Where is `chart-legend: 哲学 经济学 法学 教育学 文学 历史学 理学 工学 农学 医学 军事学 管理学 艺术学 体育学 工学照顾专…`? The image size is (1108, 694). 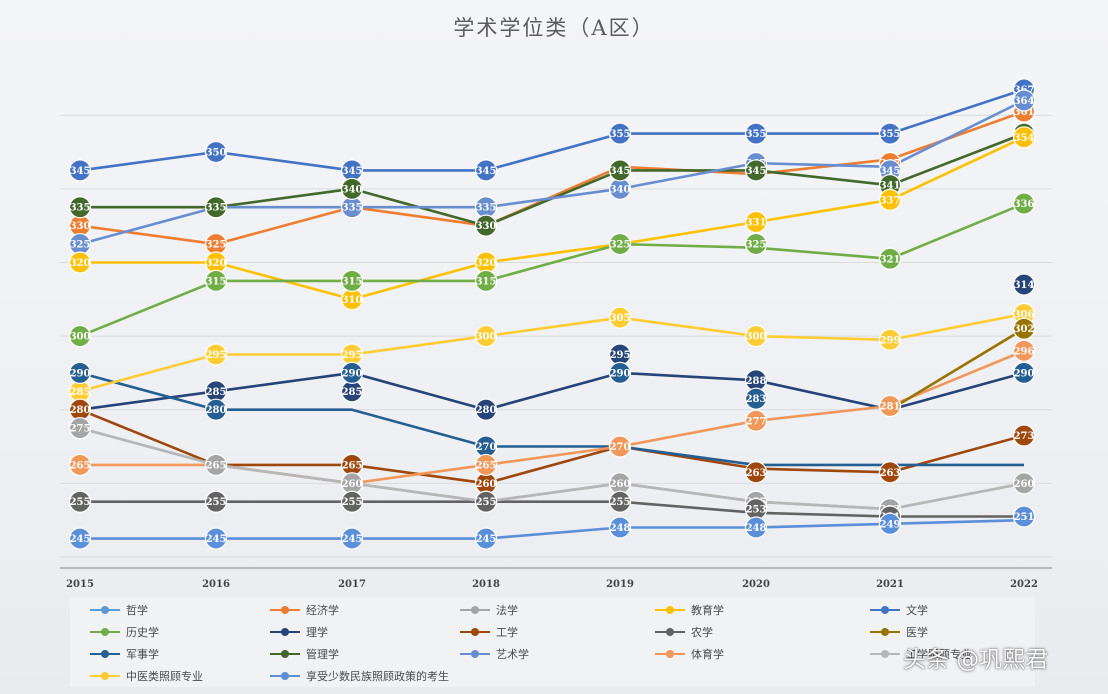
chart-legend: 哲学 经济学 法学 教育学 文学 历史学 理学 工学 农学 医学 军事学 管理学 艺术学 体育学 工学照顾专… is located at coordinates (552, 642).